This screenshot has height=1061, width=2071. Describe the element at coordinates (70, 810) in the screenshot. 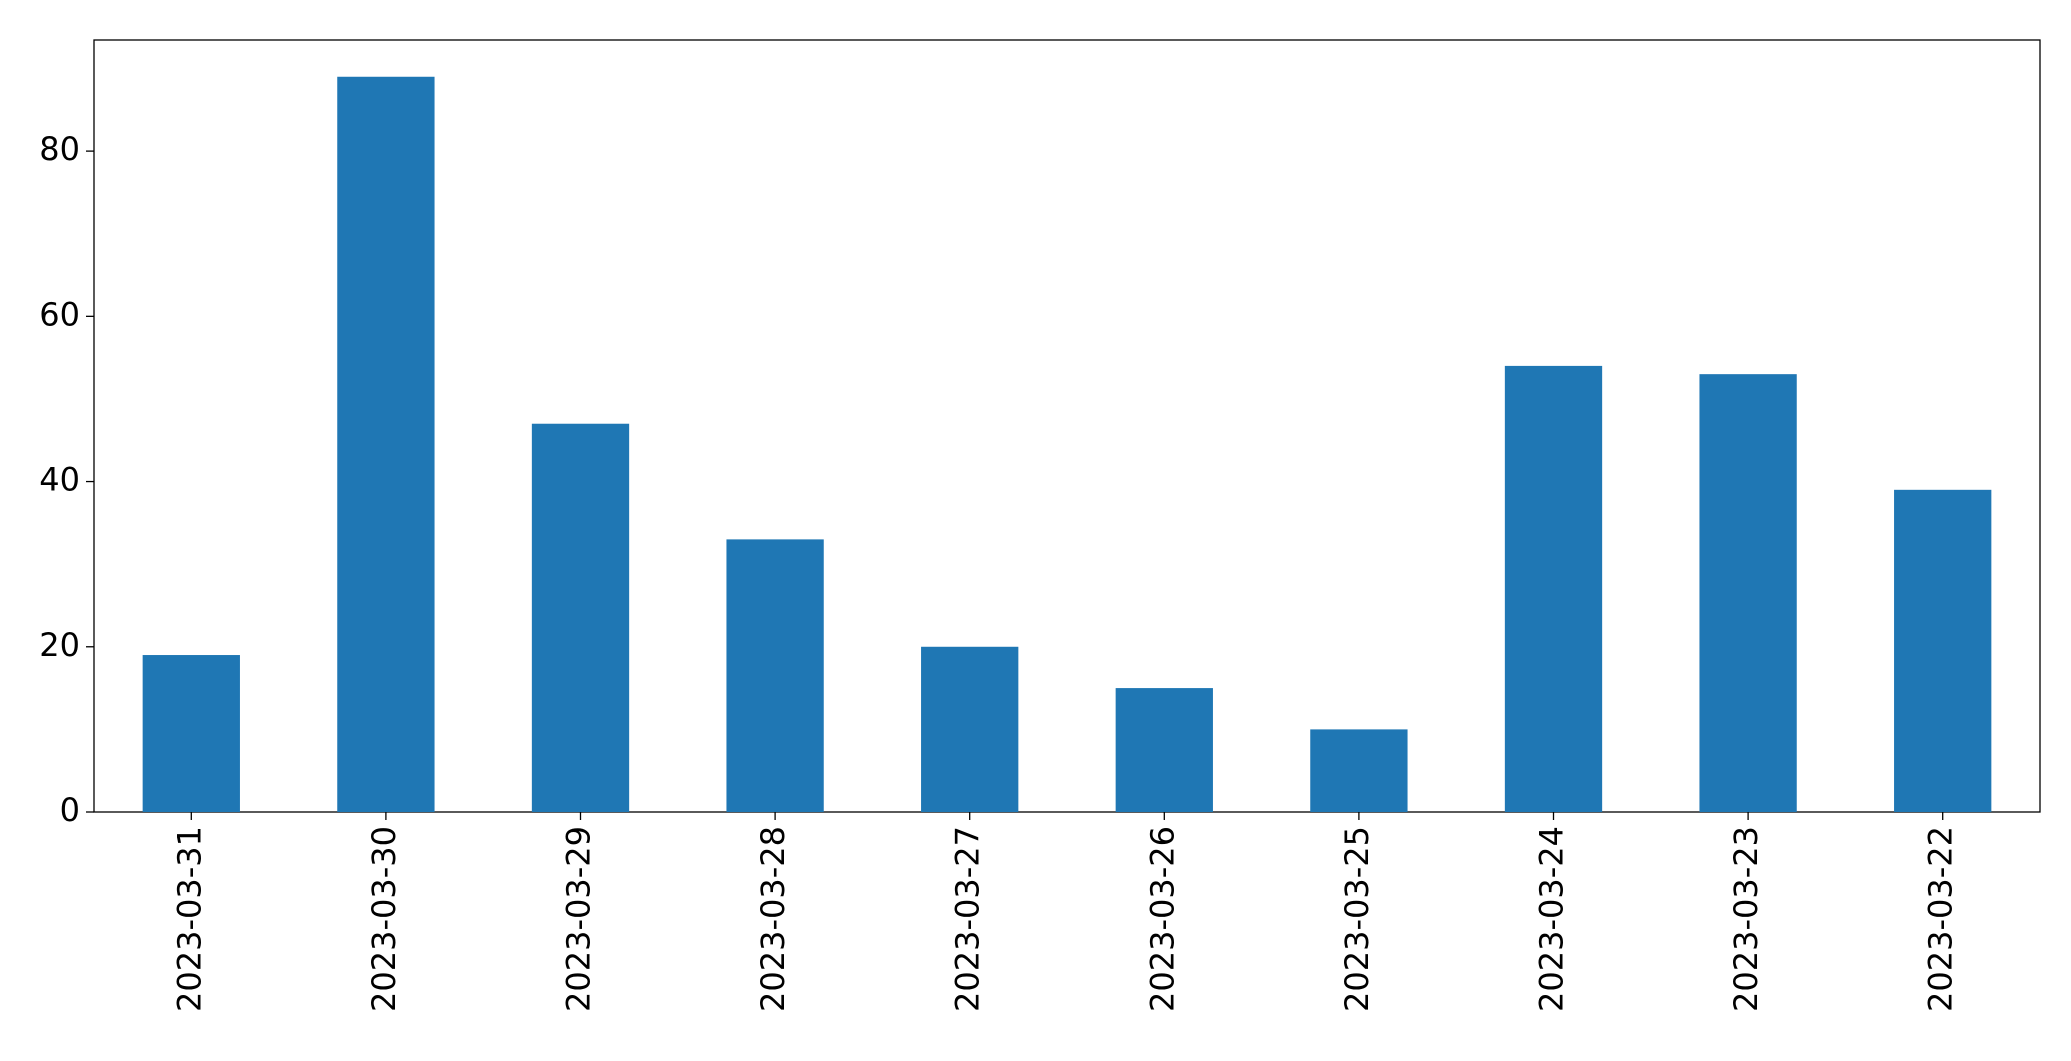

I see `y-tick-label: 0` at that location.